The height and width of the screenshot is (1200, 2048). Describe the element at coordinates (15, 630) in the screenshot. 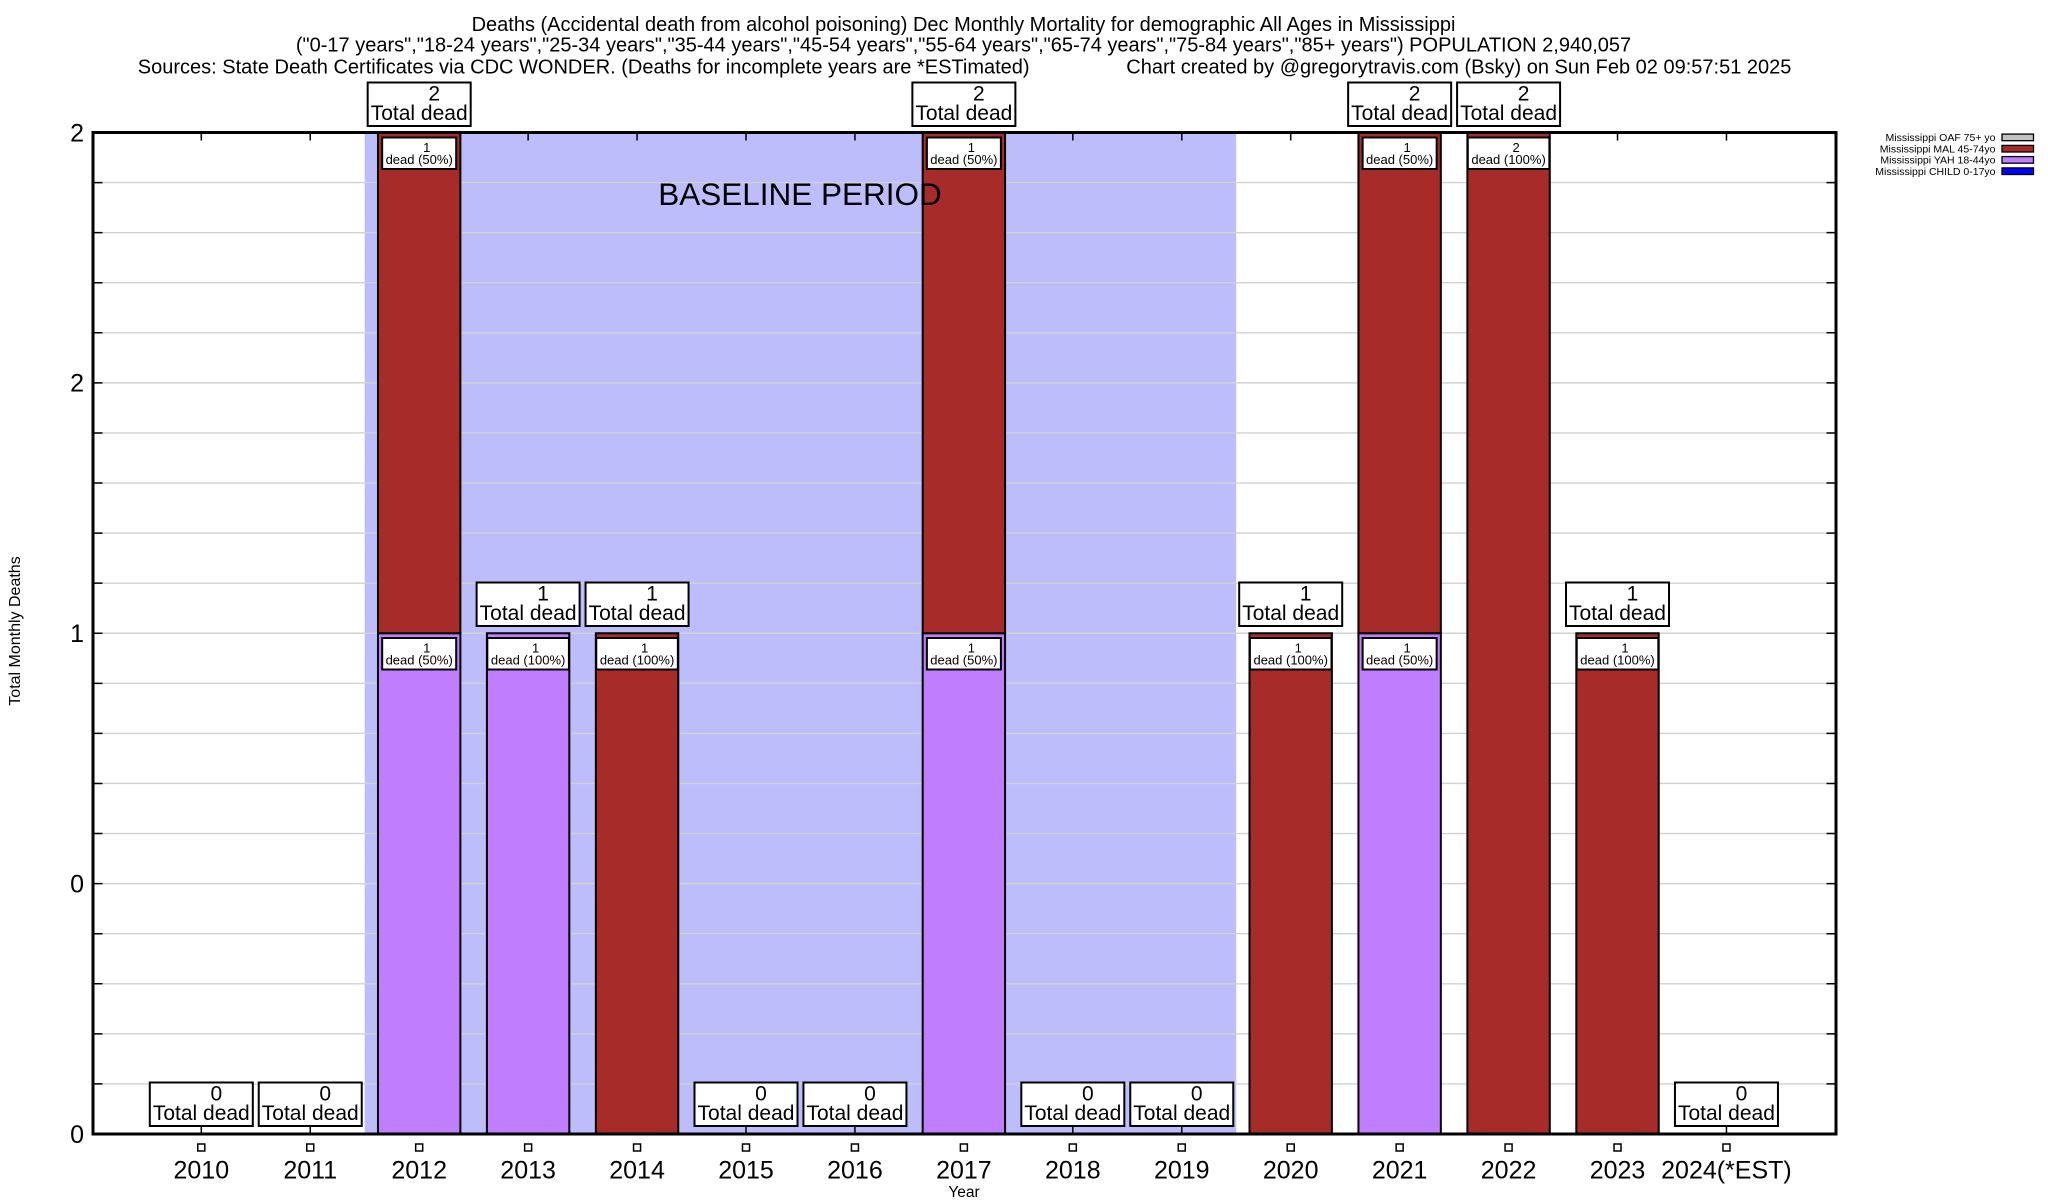

I see `svg-text: Total Monthly Deaths` at that location.